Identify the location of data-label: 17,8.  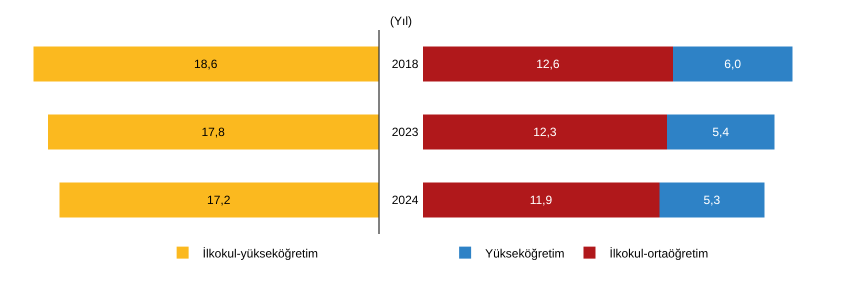
(213, 132).